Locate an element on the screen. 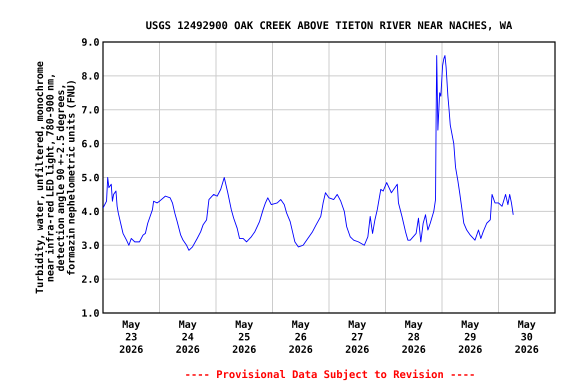 This screenshot has width=576, height=384. y-tick-label: 9.0 is located at coordinates (90, 42).